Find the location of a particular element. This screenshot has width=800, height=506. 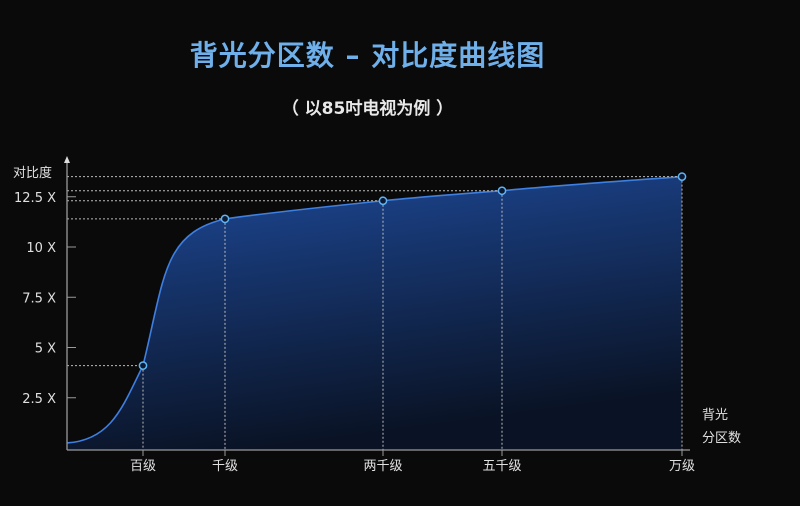

y-tick-label: 12.5 X is located at coordinates (35, 198).